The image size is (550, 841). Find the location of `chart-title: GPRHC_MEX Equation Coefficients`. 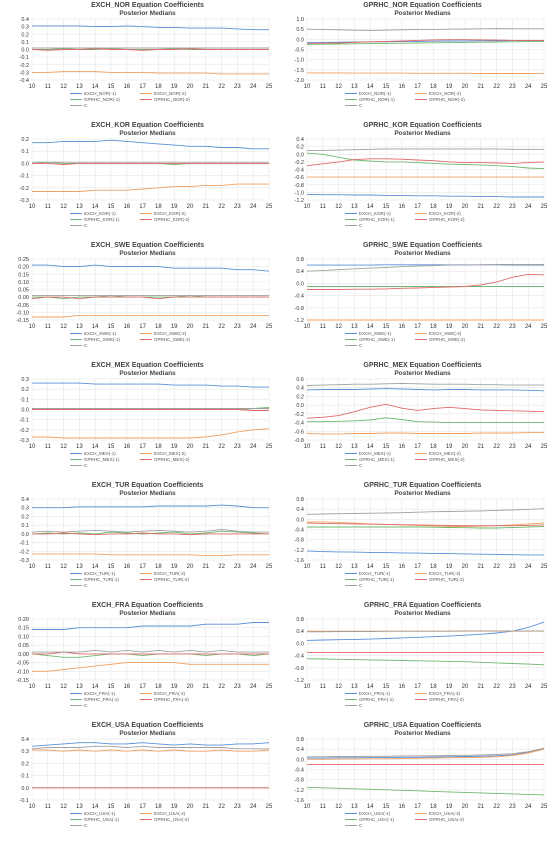

chart-title: GPRHC_MEX Equation Coefficients is located at coordinates (422, 365).